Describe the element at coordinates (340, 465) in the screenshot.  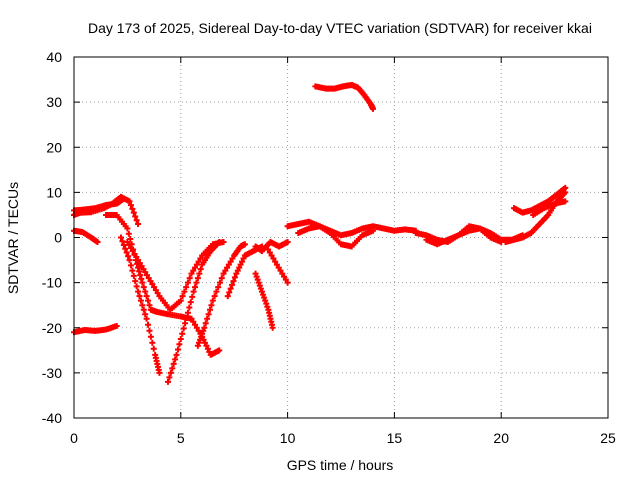
I see `x-axis-label: GPS time / hours` at that location.